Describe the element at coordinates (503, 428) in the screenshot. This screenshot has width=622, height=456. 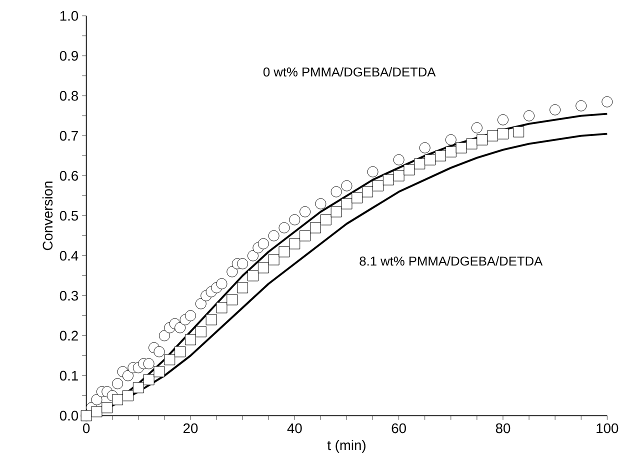
I see `x-tick-label: 80` at that location.